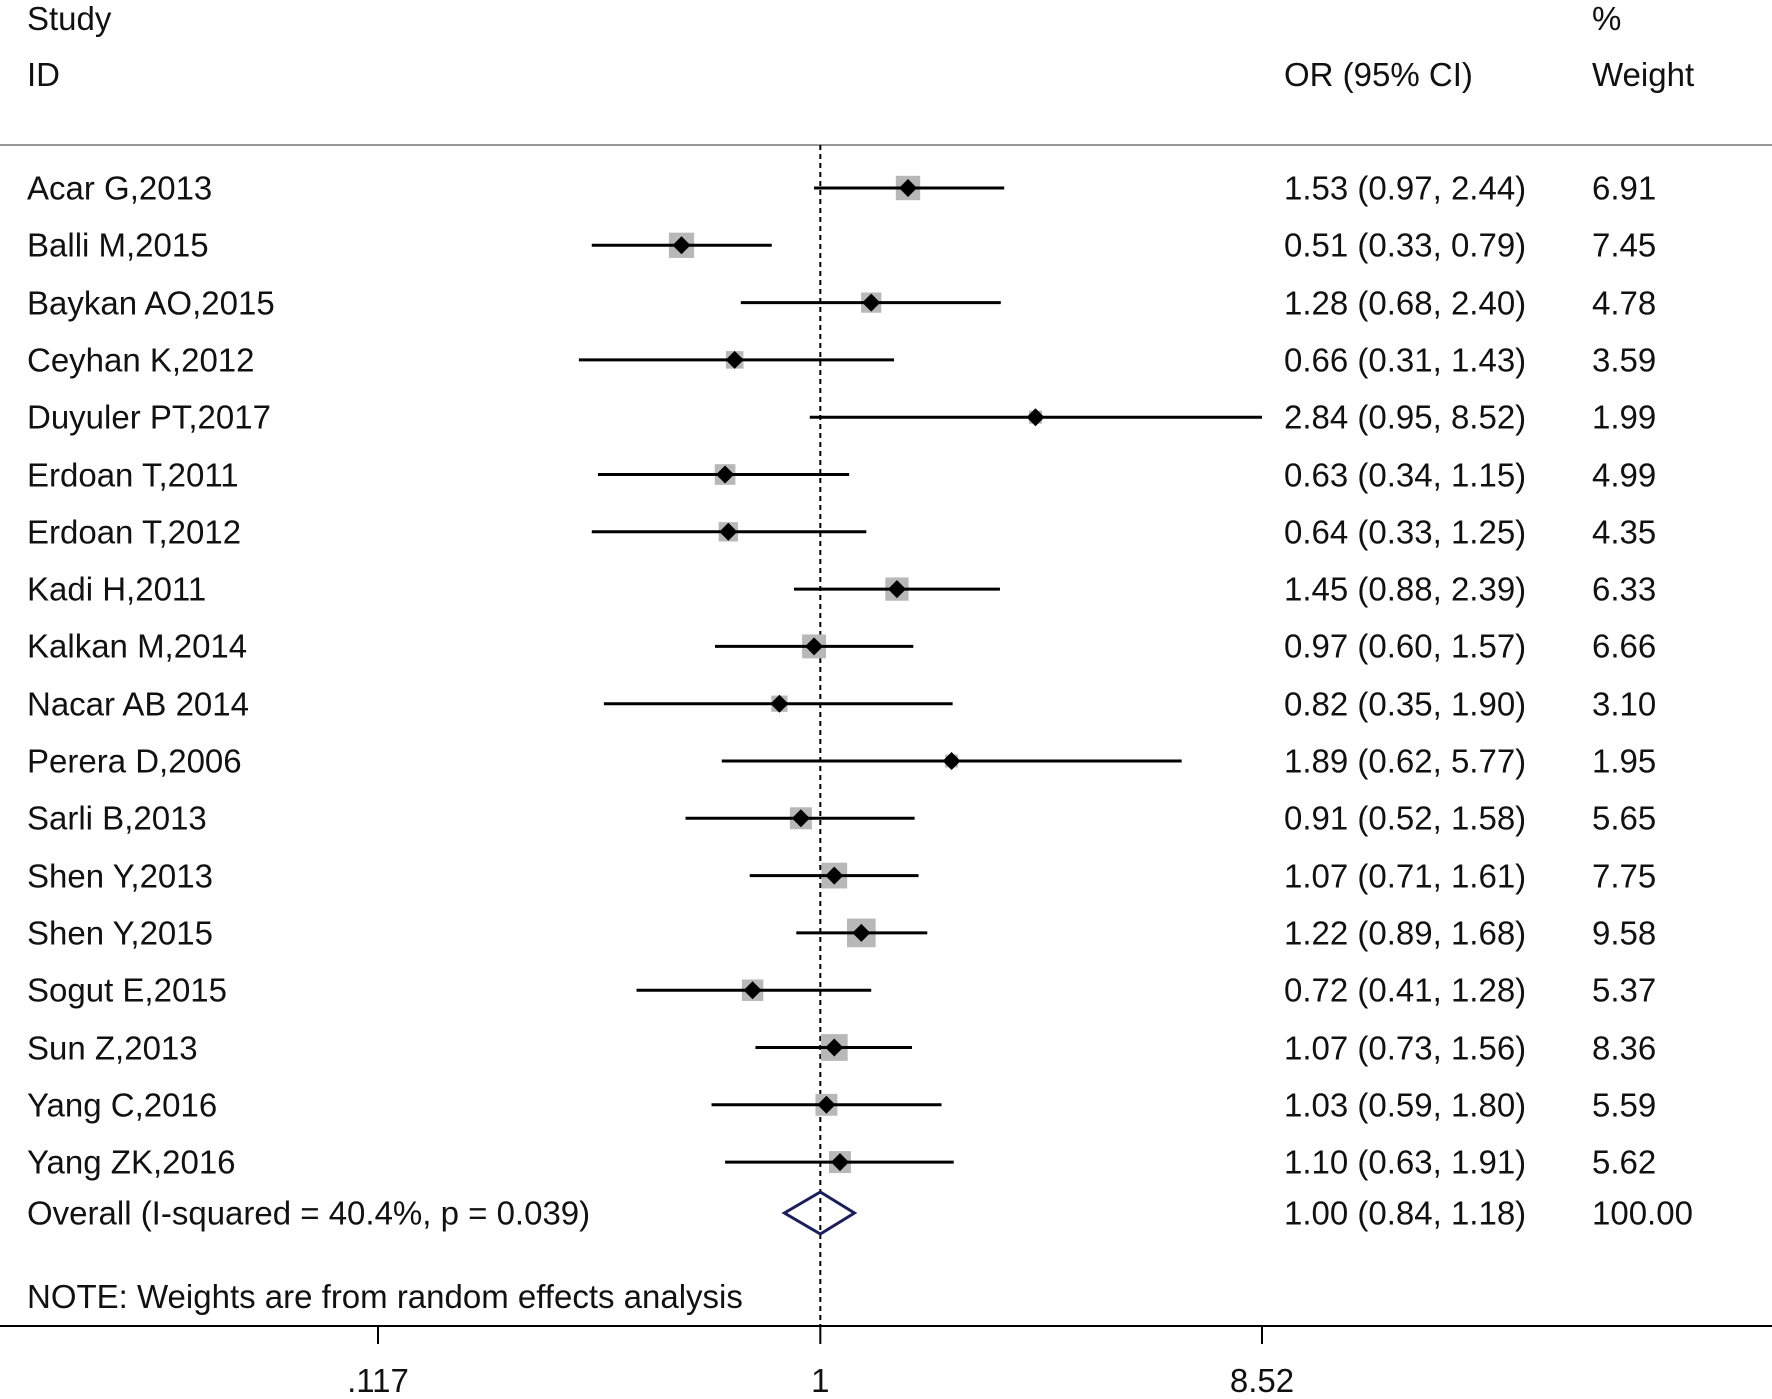 The height and width of the screenshot is (1399, 1772). Describe the element at coordinates (1624, 704) in the screenshot. I see `study-weight: 3.10` at that location.